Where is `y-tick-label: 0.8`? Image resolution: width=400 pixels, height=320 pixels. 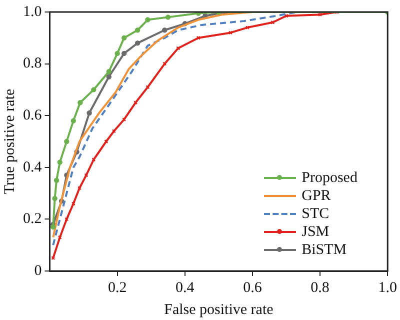
y-tick-label: 0.8 is located at coordinates (32, 64).